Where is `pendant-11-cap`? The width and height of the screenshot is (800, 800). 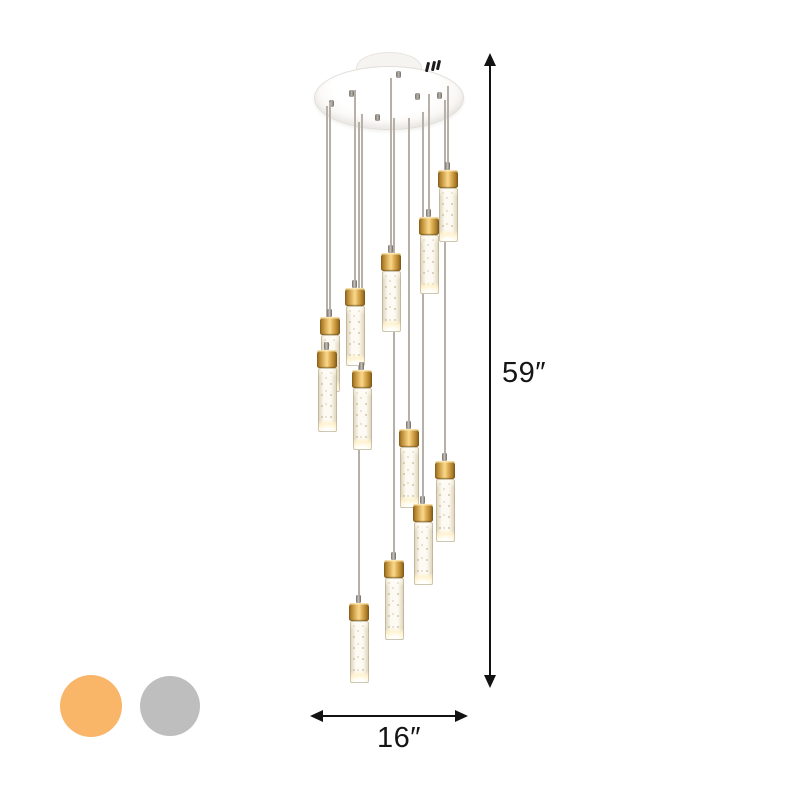
pendant-11-cap is located at coordinates (394, 569).